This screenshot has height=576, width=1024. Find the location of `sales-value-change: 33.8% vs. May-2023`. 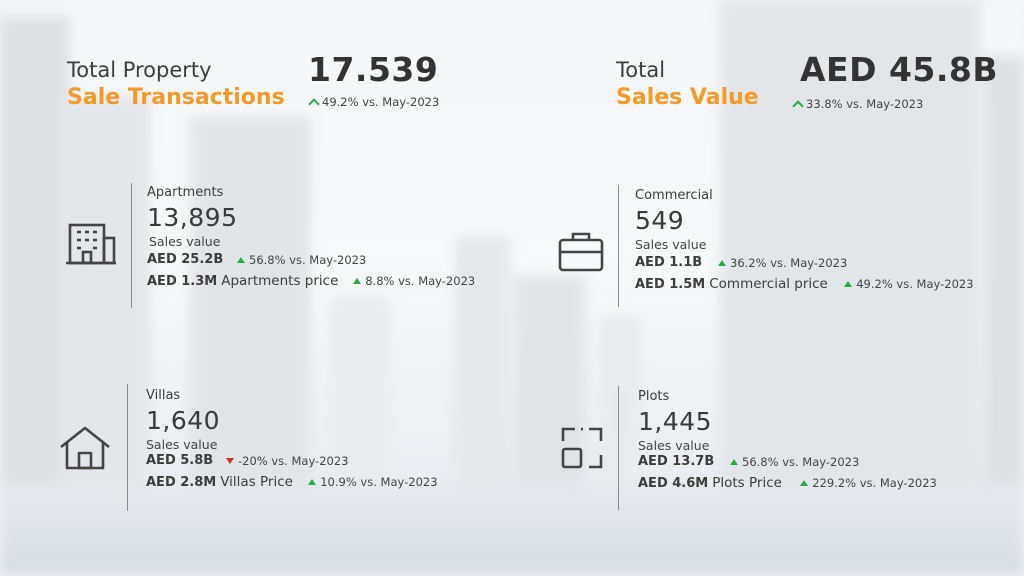

sales-value-change: 33.8% vs. May-2023 is located at coordinates (858, 104).